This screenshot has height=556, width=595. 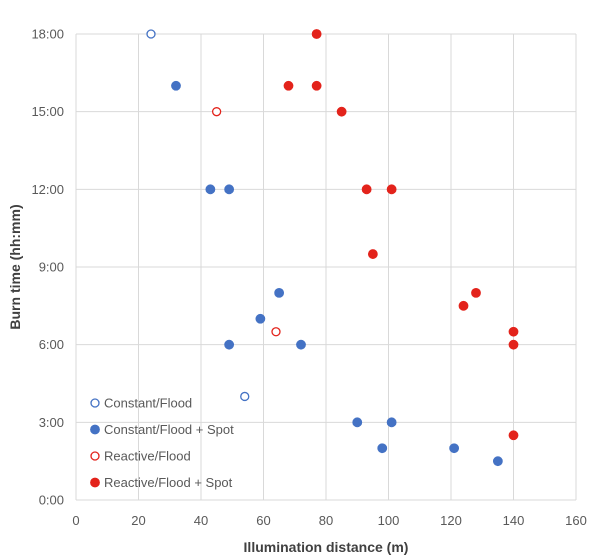 What do you see at coordinates (51, 267) in the screenshot?
I see `y-tick-label: 9:00` at bounding box center [51, 267].